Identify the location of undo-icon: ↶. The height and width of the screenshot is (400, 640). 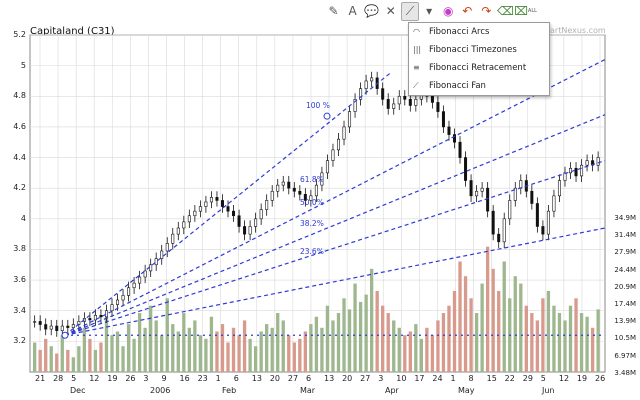
(467, 11).